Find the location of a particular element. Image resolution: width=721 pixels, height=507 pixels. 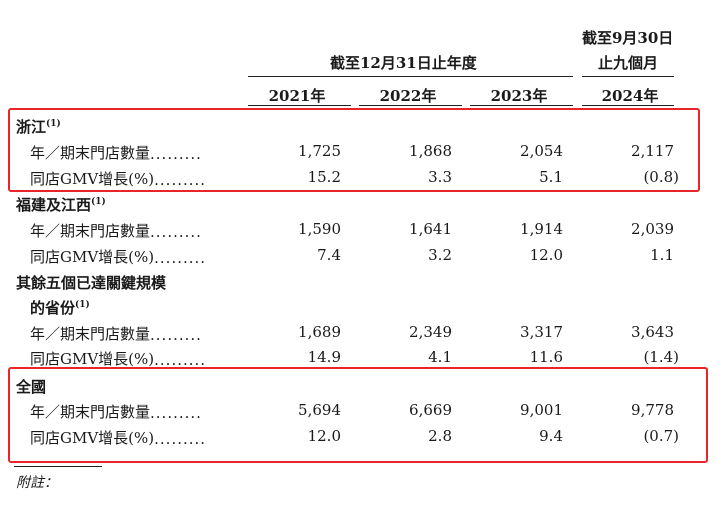

value-national-gmv-2021: 12.0 is located at coordinates (324, 436).